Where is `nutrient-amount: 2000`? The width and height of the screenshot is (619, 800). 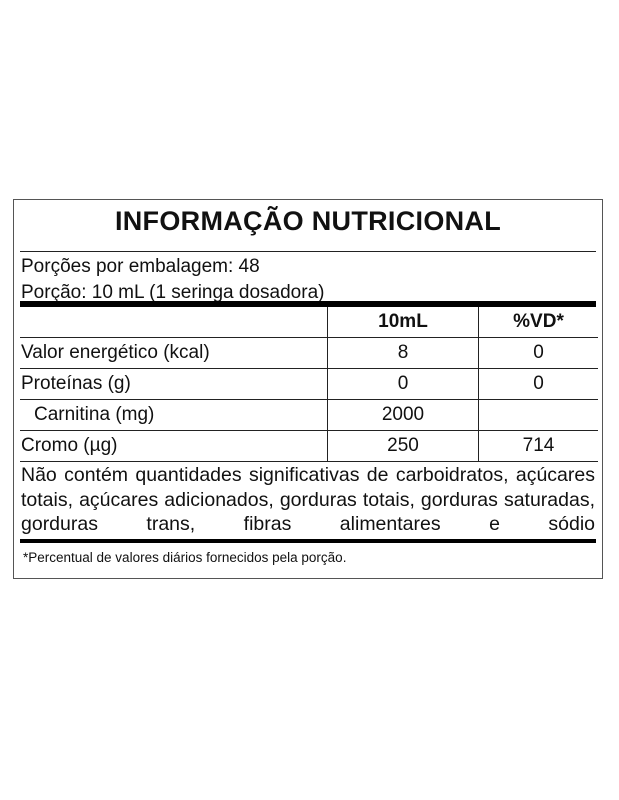
nutrient-amount: 2000 is located at coordinates (403, 415).